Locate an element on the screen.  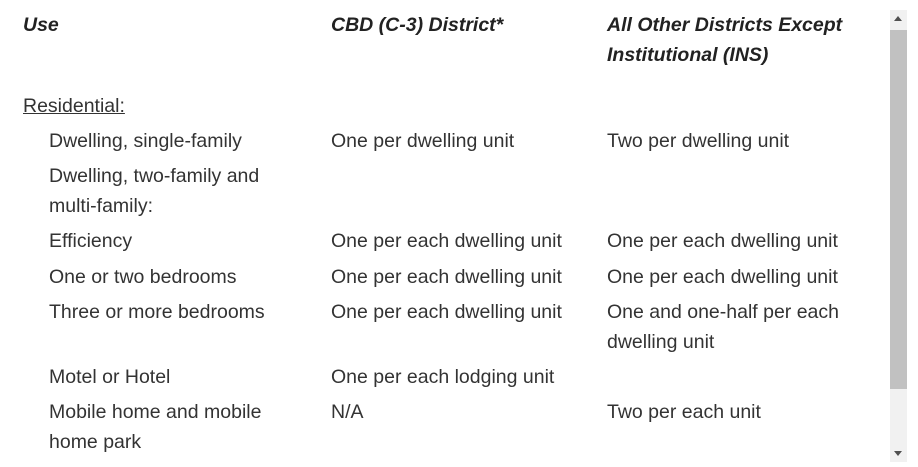
cbd-cell: One per each lodging unit is located at coordinates (443, 377).